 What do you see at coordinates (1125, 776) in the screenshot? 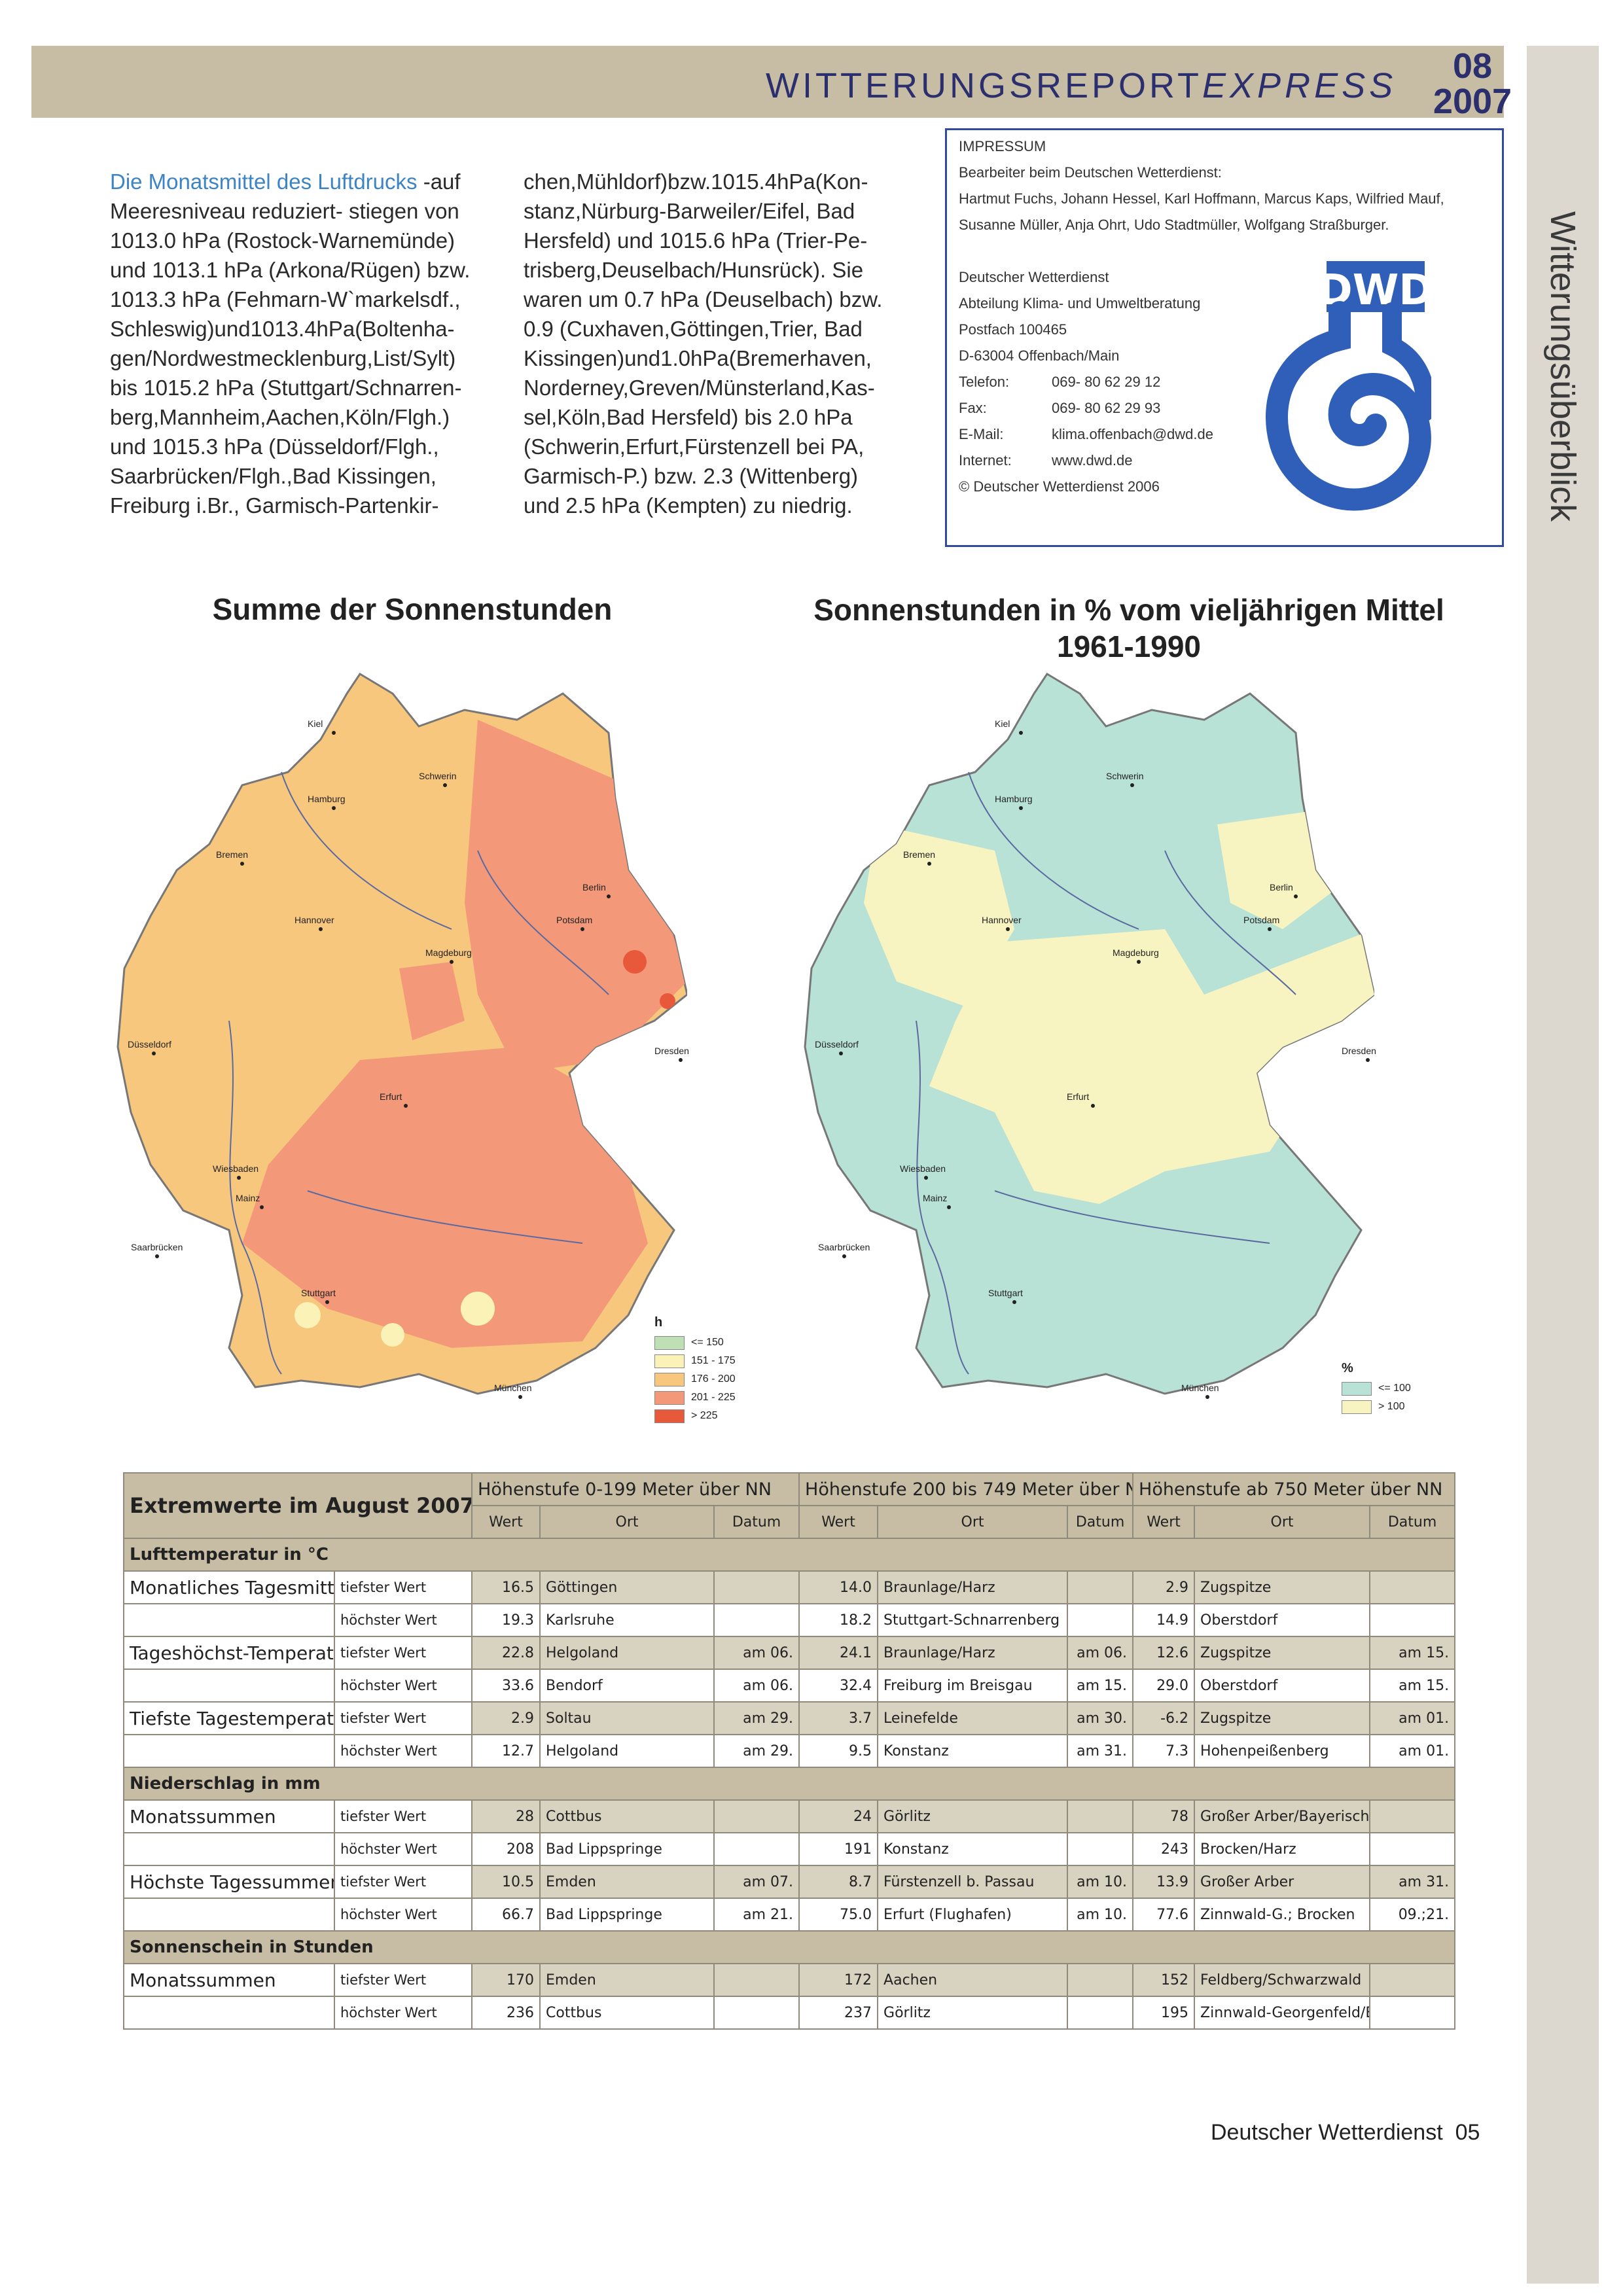
I see `city-label: Schwerin` at bounding box center [1125, 776].